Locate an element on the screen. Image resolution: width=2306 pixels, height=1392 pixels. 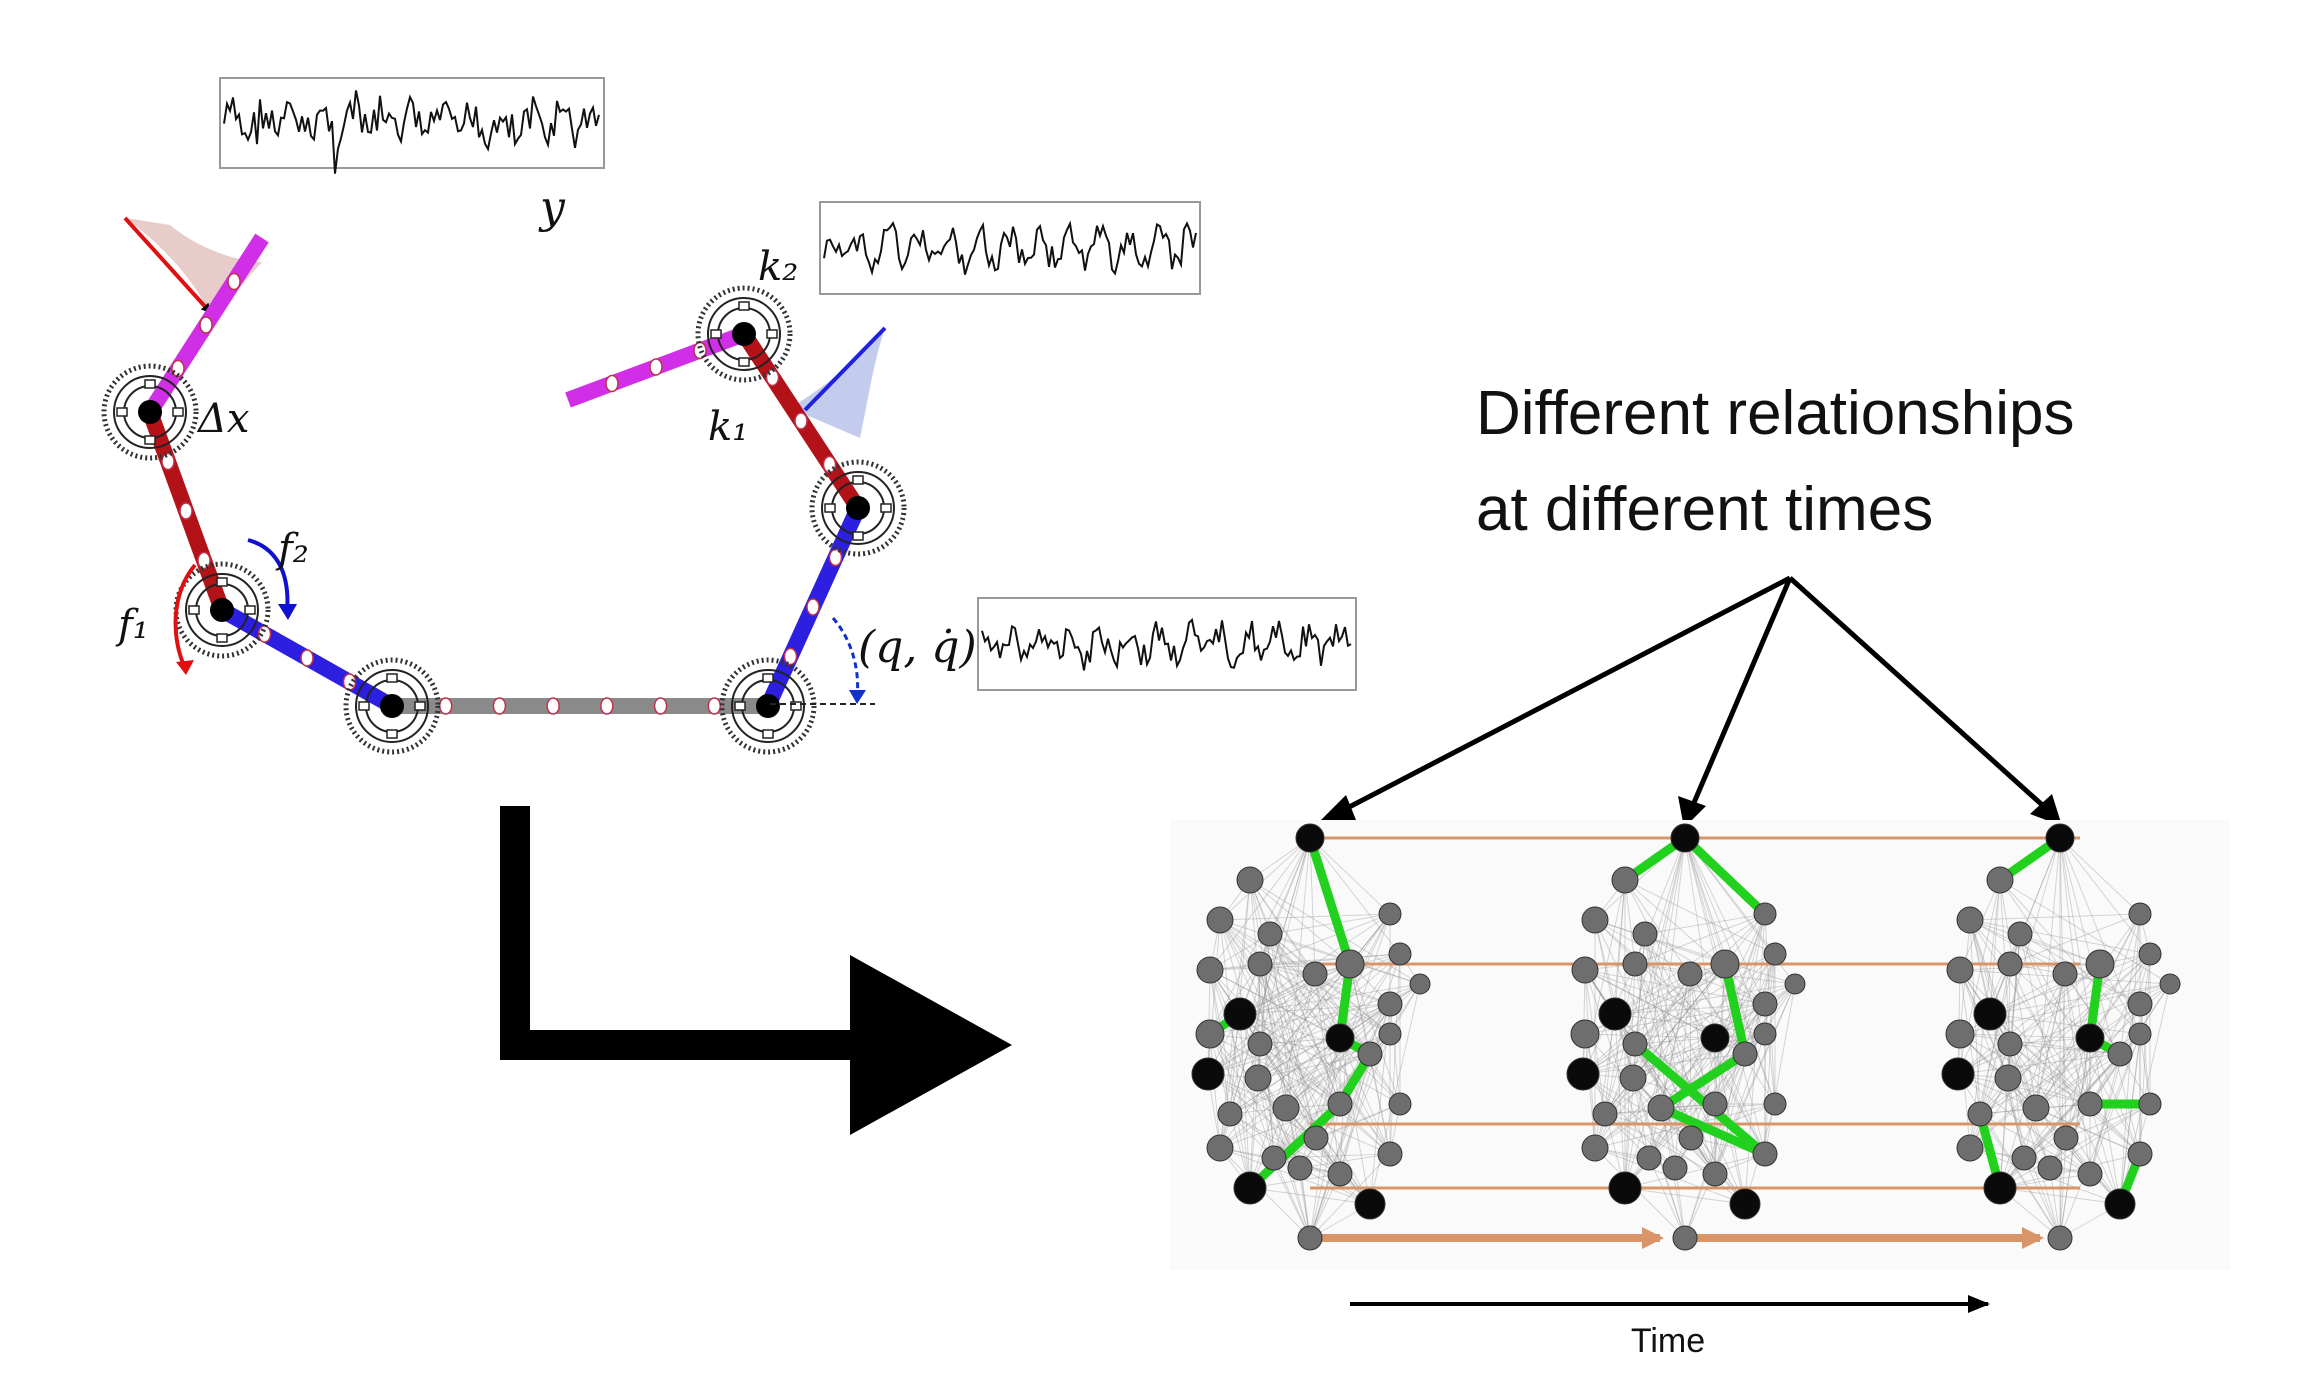
green-edge is located at coordinates (1735, 1009).